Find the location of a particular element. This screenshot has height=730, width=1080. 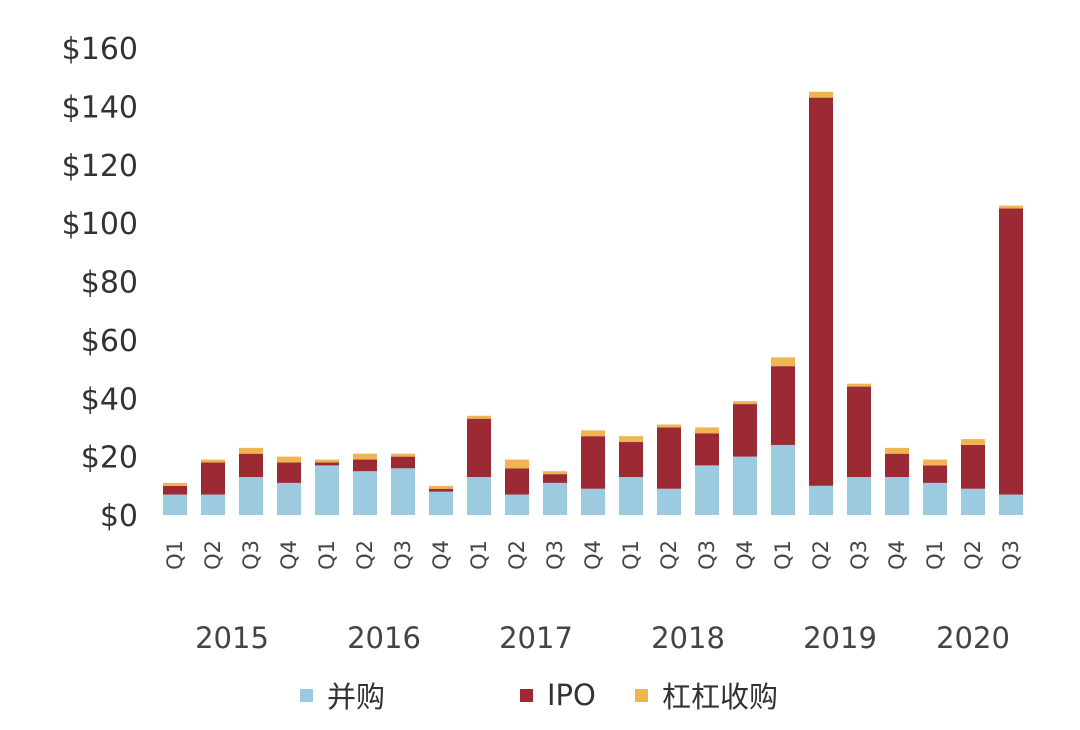

y-axis: $0 $20 $40 $60 $80 $100 $120 $140 $160 is located at coordinates (100, 283).